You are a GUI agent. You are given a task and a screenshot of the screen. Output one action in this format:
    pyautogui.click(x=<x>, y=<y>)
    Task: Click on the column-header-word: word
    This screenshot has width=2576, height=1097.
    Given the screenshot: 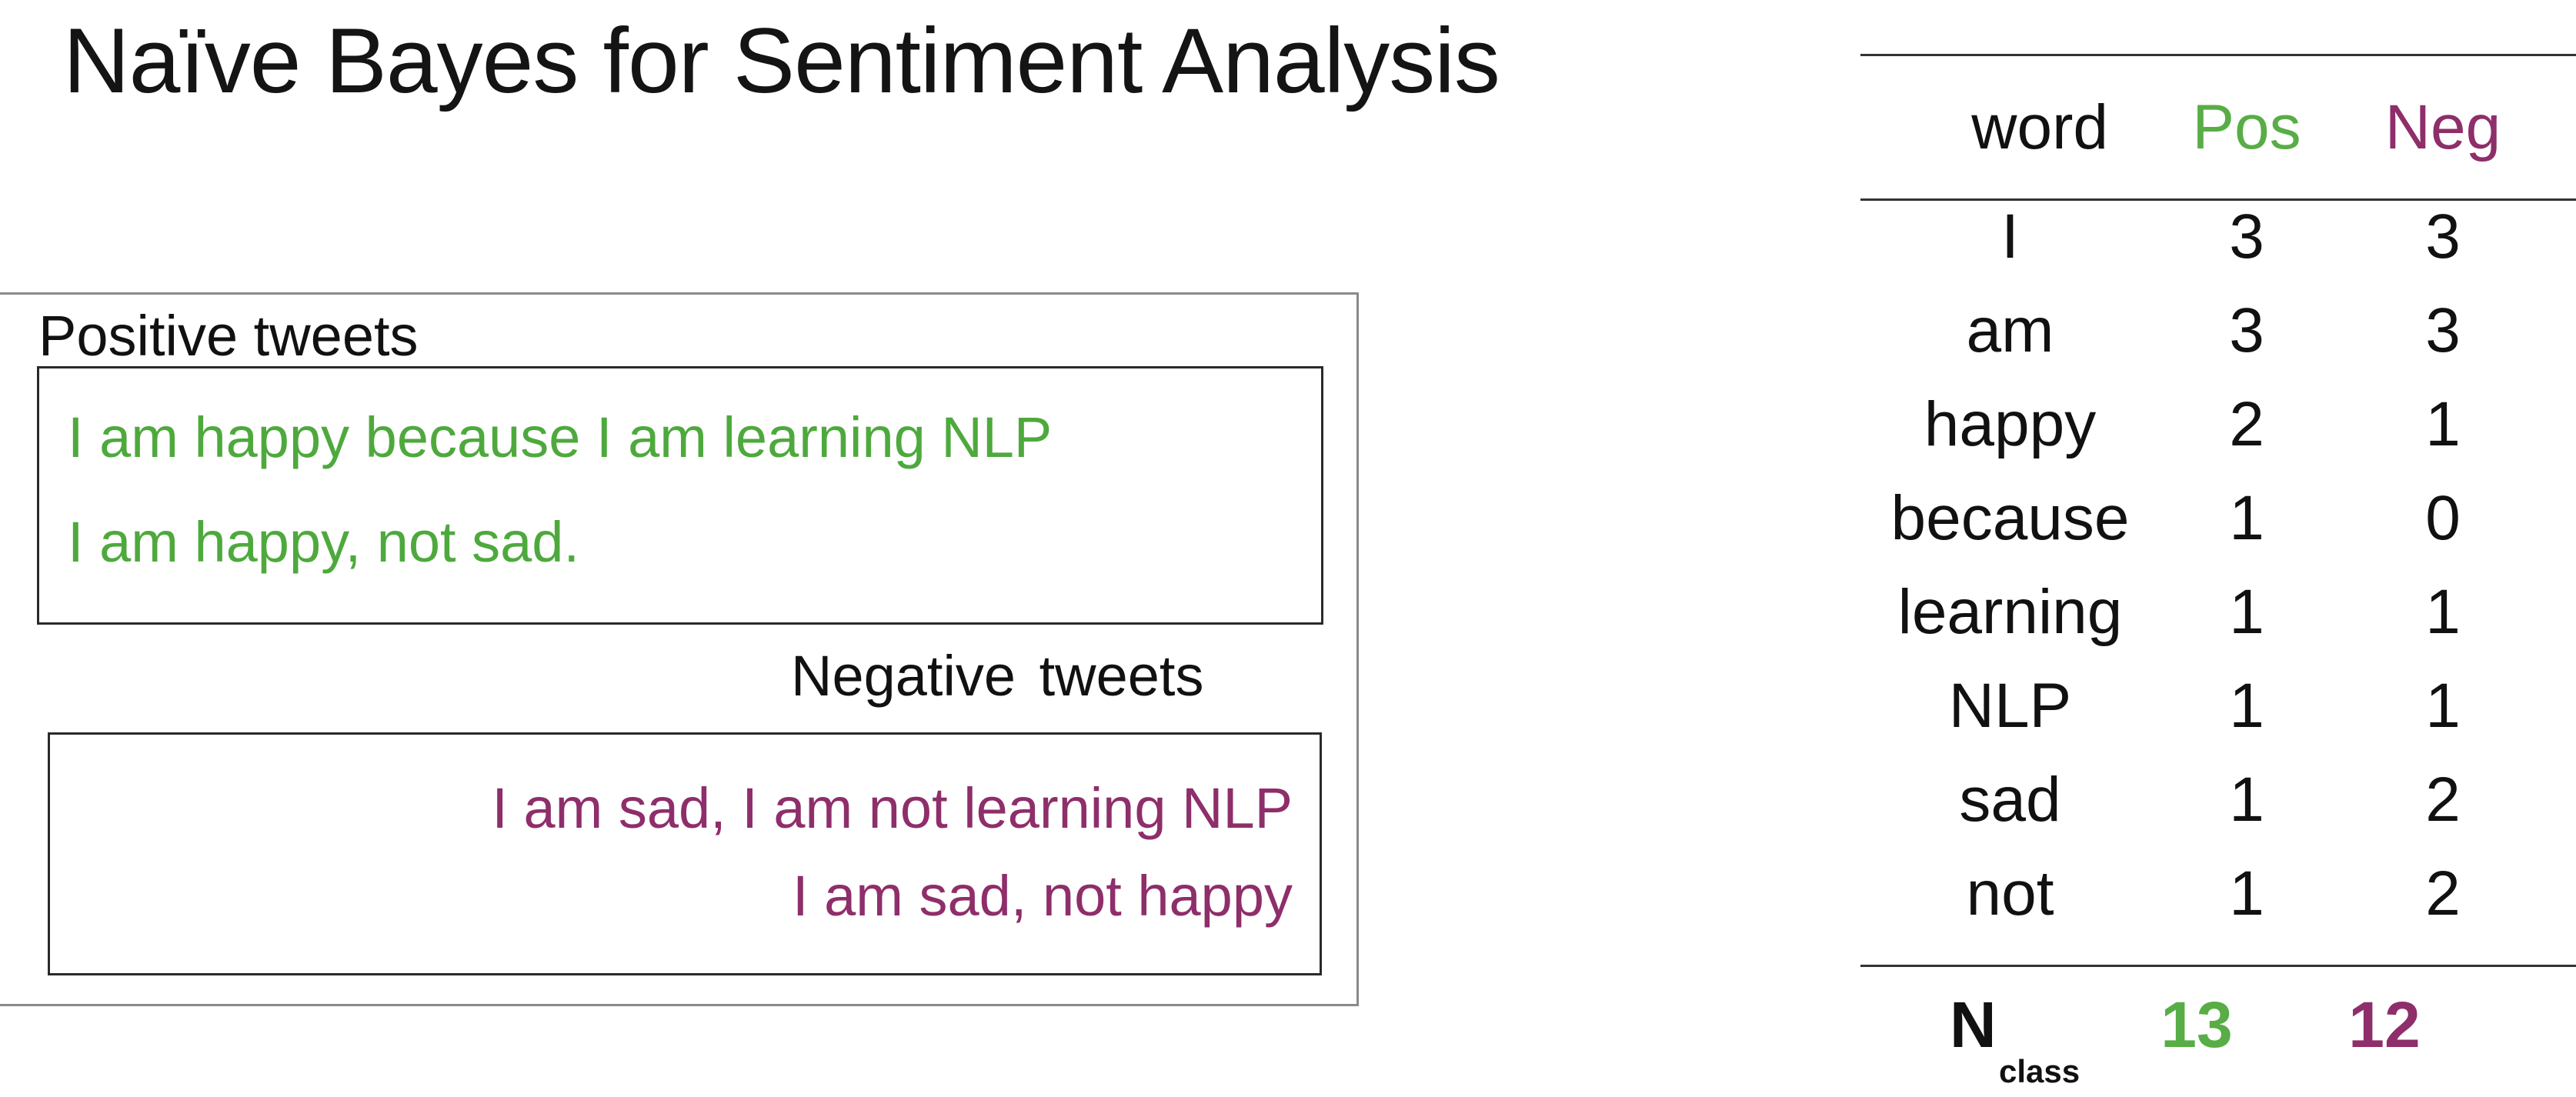 What is the action you would take?
    pyautogui.click(x=2040, y=127)
    